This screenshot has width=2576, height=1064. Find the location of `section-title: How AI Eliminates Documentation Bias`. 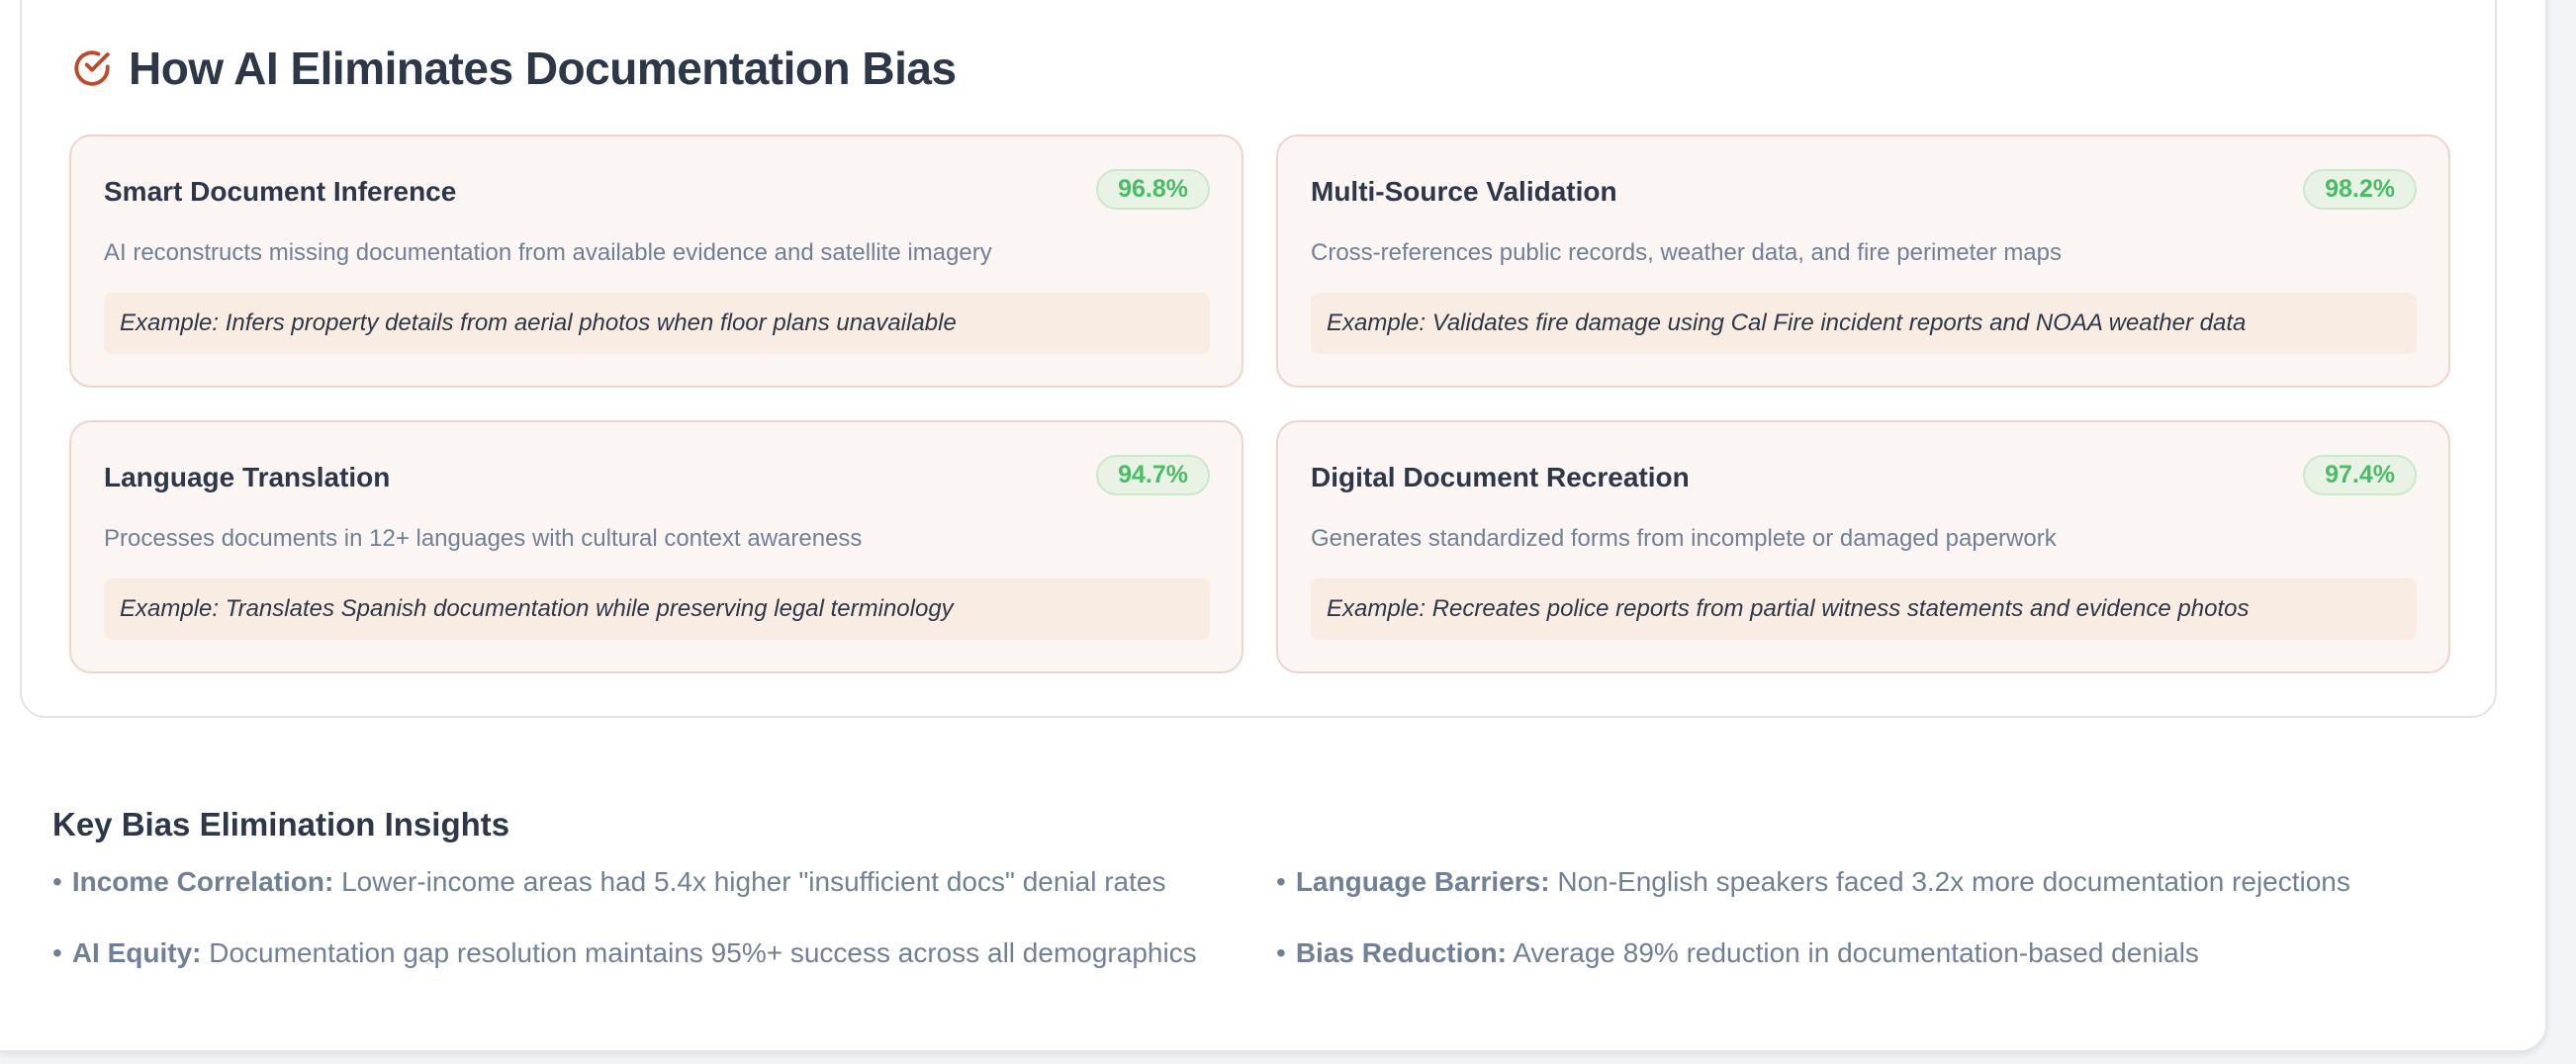

section-title: How AI Eliminates Documentation Bias is located at coordinates (543, 68).